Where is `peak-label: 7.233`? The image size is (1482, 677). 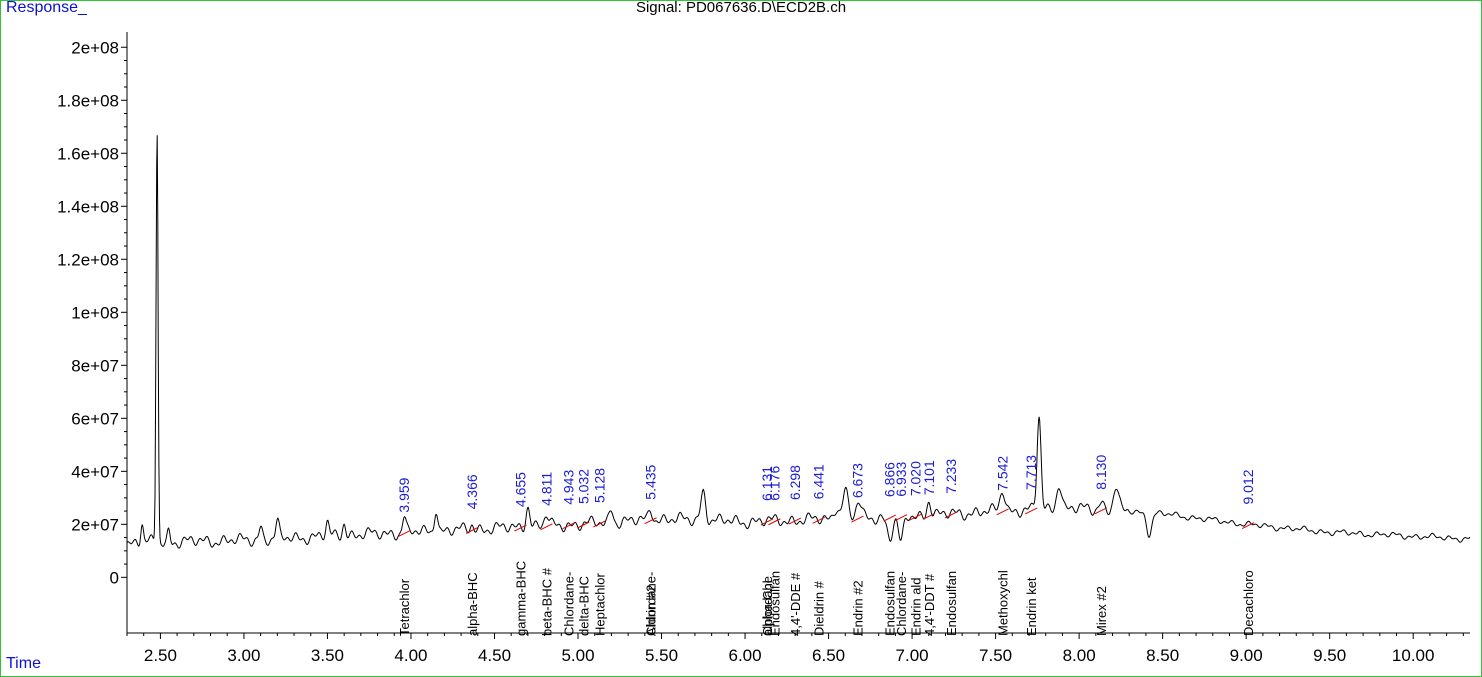 peak-label: 7.233 is located at coordinates (951, 476).